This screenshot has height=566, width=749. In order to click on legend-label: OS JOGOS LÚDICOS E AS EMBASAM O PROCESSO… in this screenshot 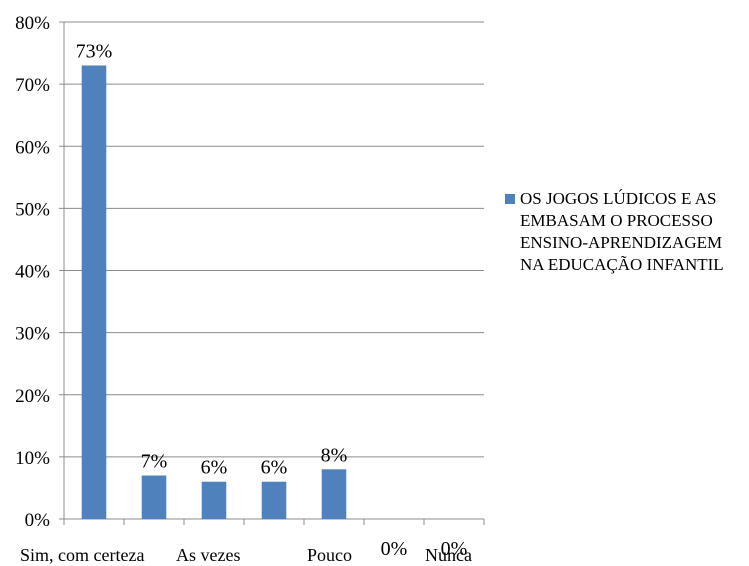, I will do `click(622, 231)`.